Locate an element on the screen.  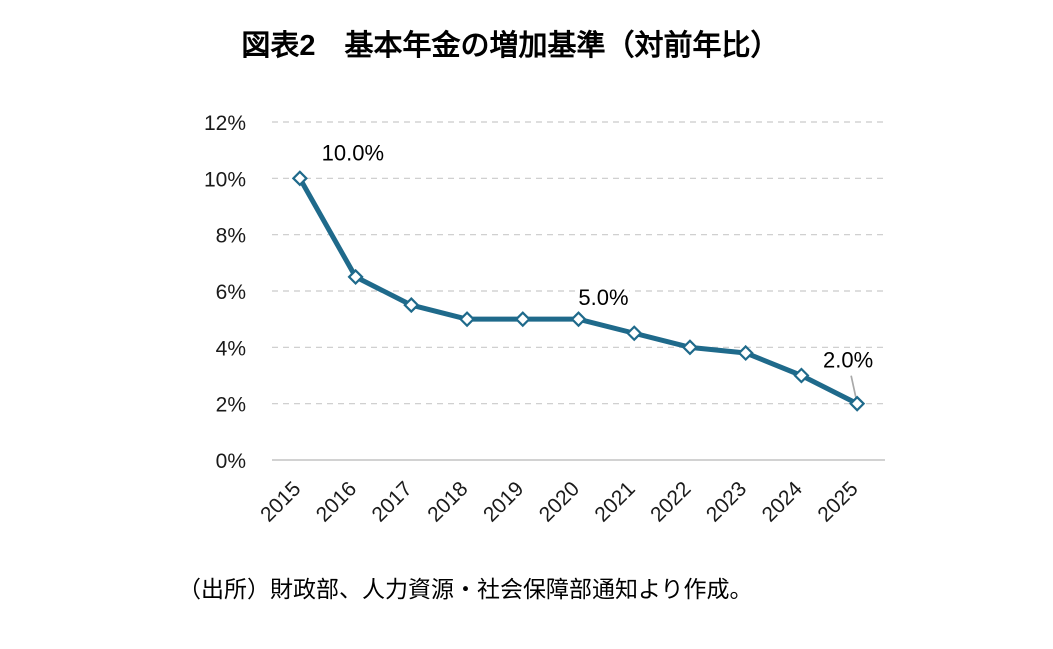
annotation-label-2025: 2.0% is located at coordinates (848, 360).